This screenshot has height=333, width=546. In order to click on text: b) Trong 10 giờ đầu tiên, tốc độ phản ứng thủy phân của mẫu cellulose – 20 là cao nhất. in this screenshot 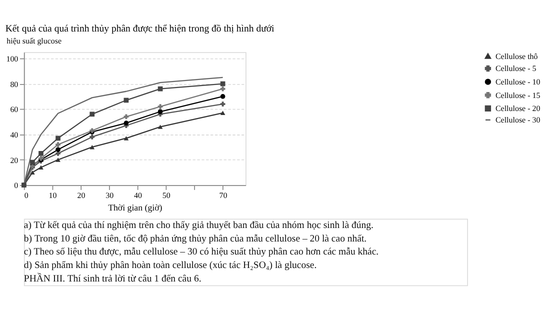, I will do `click(195, 238)`.